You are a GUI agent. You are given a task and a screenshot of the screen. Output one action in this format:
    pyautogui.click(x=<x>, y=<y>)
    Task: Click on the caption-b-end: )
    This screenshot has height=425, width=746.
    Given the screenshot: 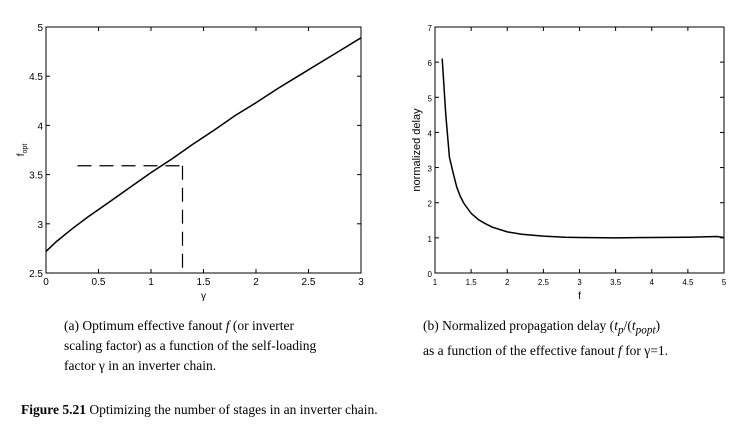 What is the action you would take?
    pyautogui.click(x=658, y=325)
    